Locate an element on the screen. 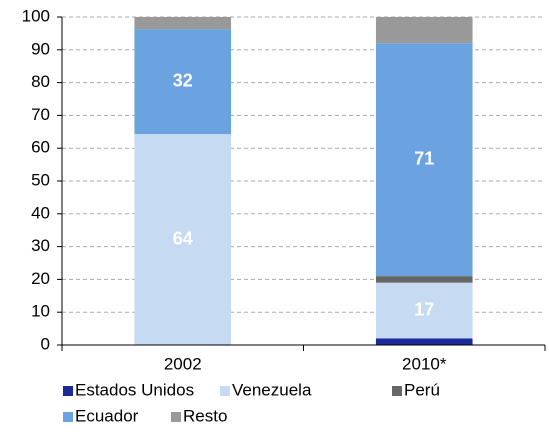  legend-label: Perú is located at coordinates (422, 389).